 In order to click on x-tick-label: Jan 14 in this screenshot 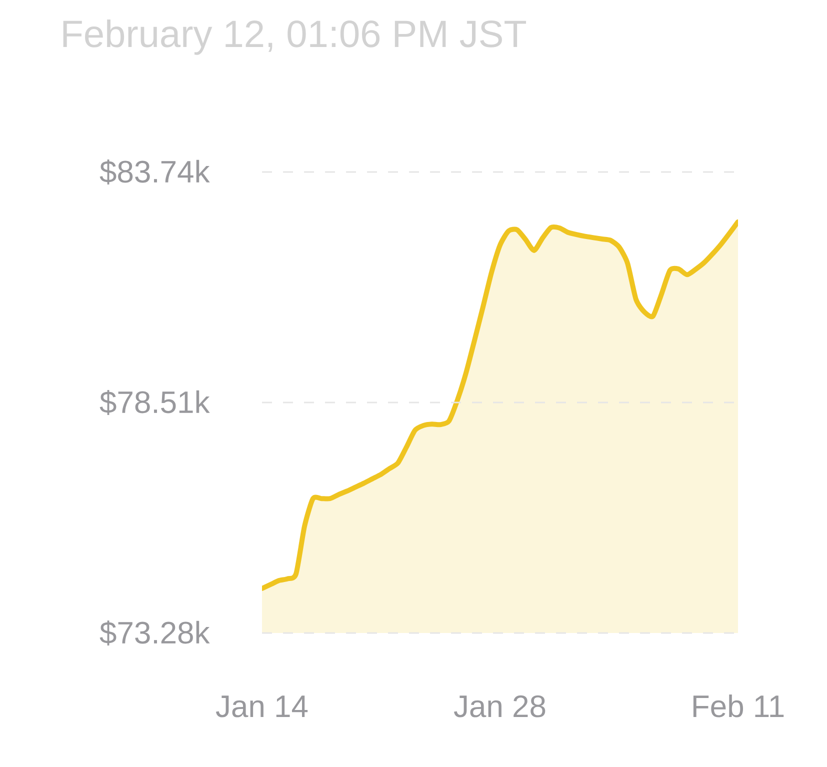, I will do `click(262, 707)`.